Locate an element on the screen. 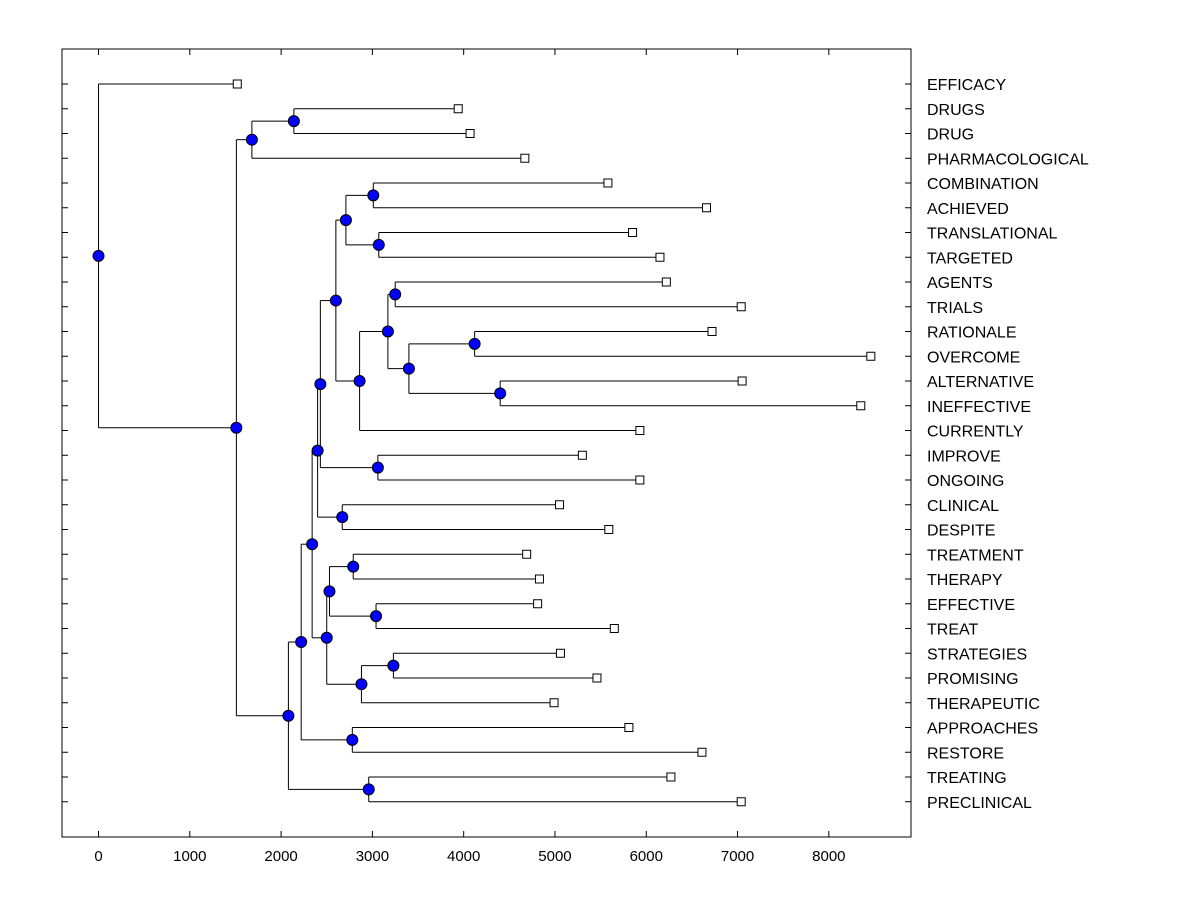 This screenshot has width=1200, height=900. leaf-label: IMPROVE is located at coordinates (964, 456).